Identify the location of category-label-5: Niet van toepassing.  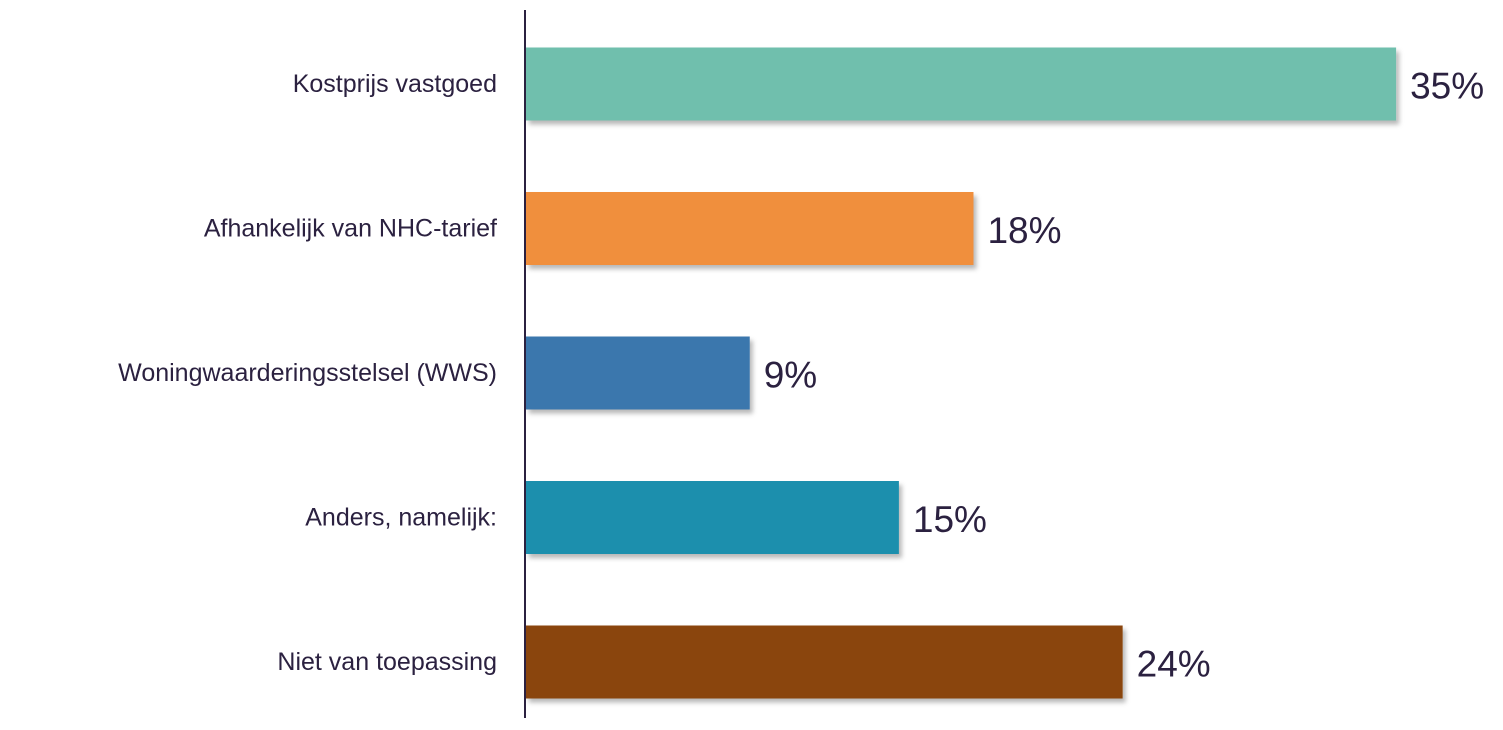
(387, 662).